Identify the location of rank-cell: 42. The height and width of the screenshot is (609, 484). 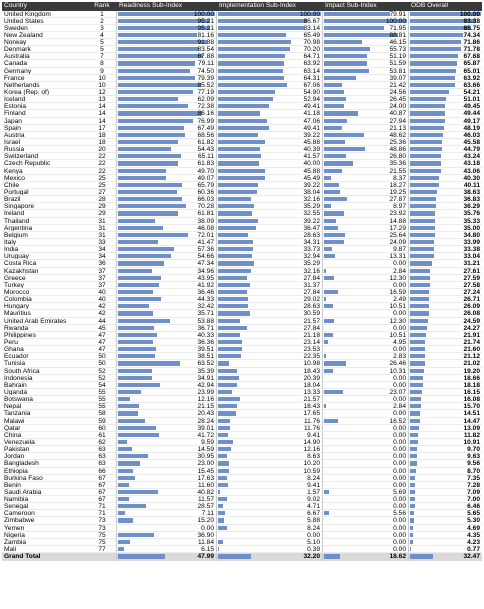
(102, 306).